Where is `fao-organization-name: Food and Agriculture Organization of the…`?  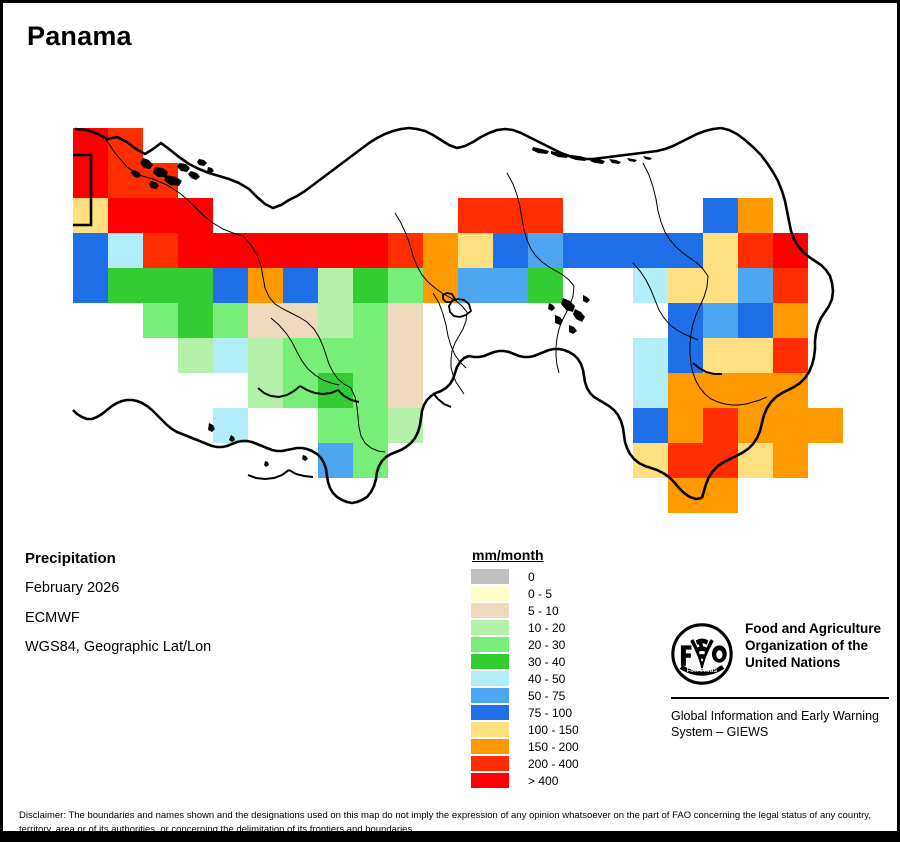
fao-organization-name: Food and Agriculture Organization of the… is located at coordinates (813, 645).